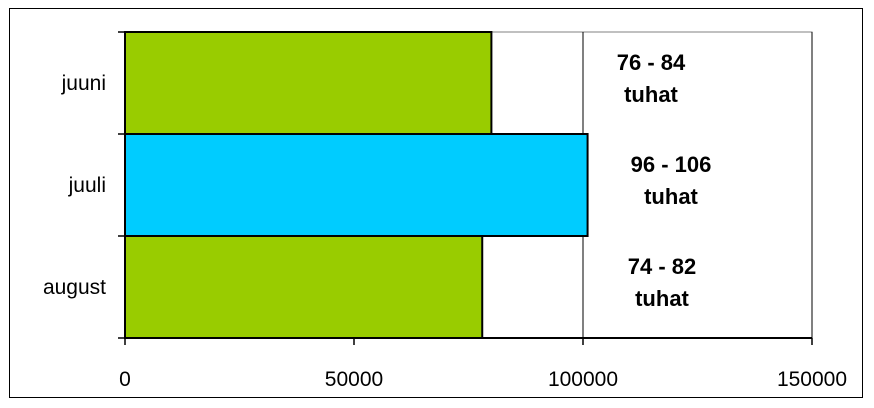 The image size is (874, 408). Describe the element at coordinates (671, 164) in the screenshot. I see `data-label: 96 - 106` at that location.